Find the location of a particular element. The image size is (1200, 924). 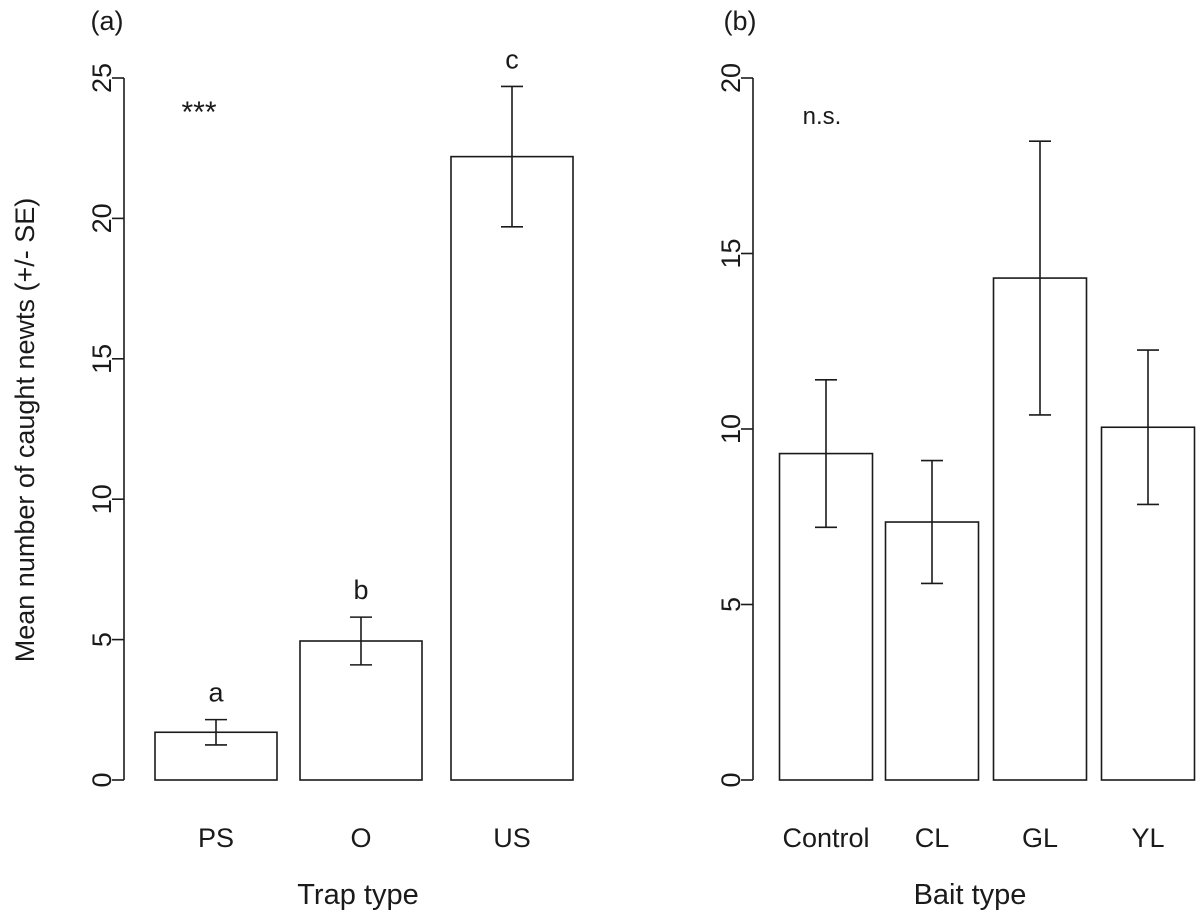

category-label-a-PS: PS is located at coordinates (216, 838).